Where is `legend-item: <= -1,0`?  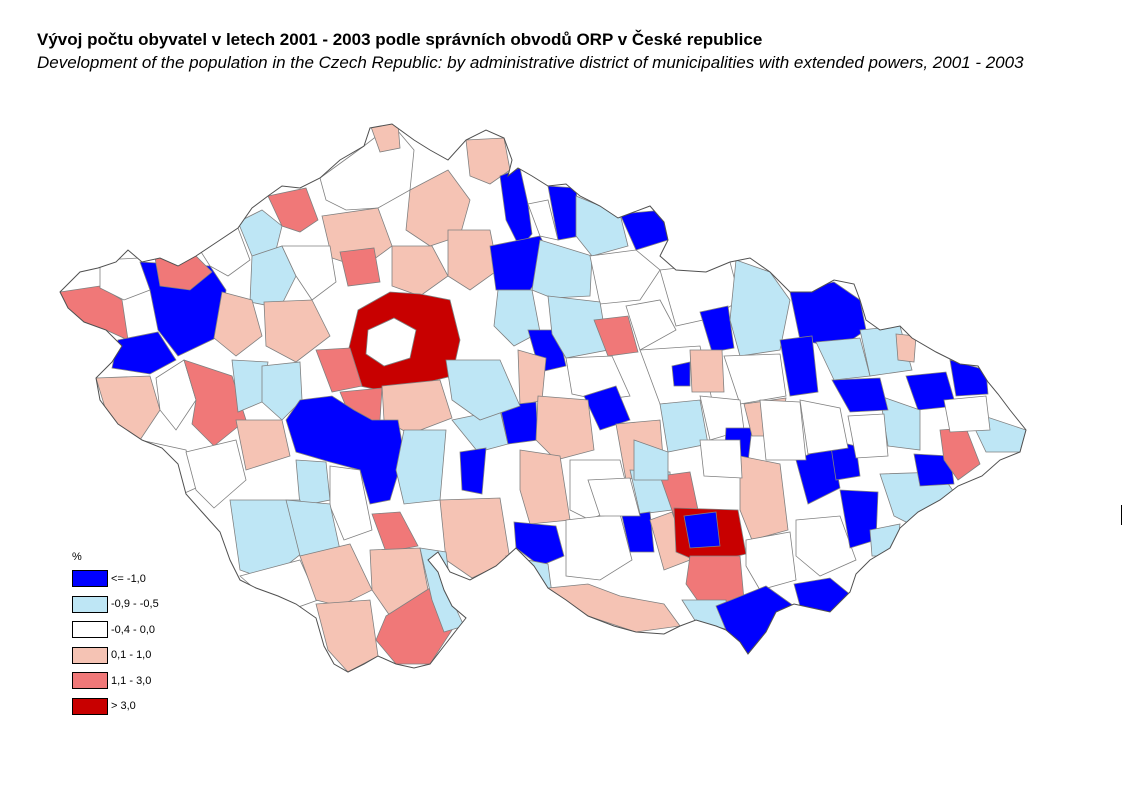
legend-item: <= -1,0 is located at coordinates (115, 579).